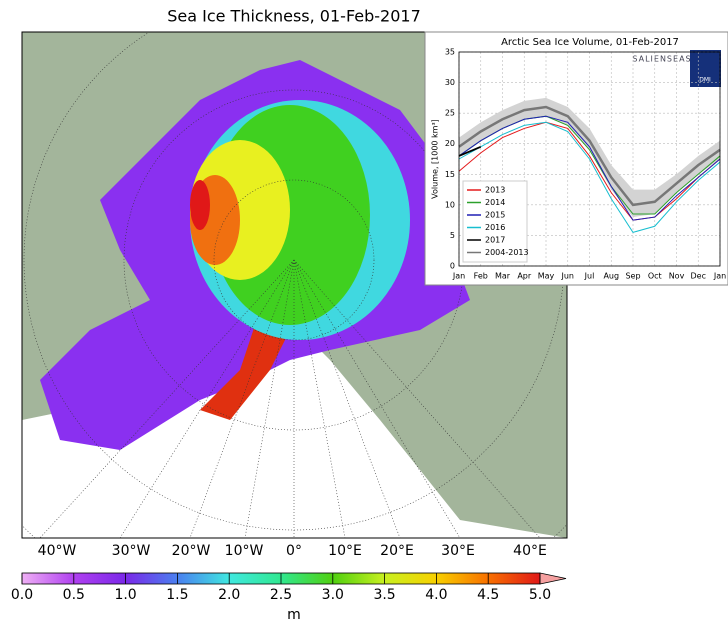 The height and width of the screenshot is (631, 728). I want to click on x-tick-label: Aug, so click(611, 276).